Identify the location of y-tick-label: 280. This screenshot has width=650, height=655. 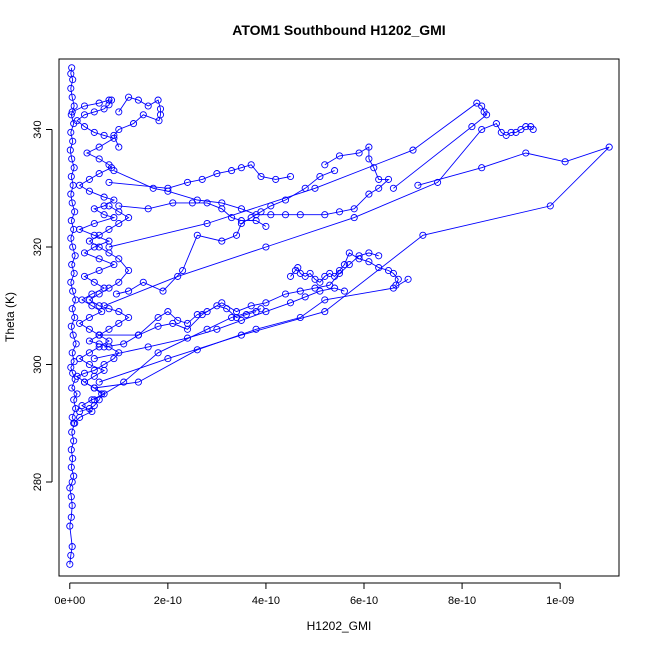
(38, 482).